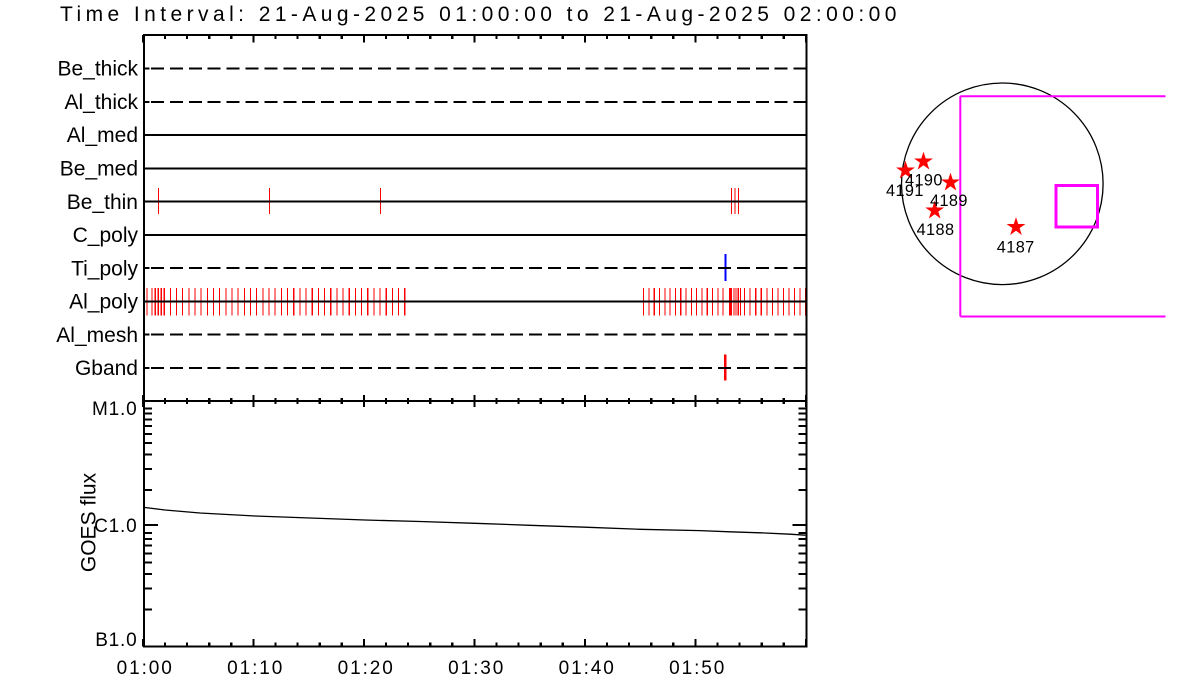  I want to click on svg-text: 01:30, so click(476, 668).